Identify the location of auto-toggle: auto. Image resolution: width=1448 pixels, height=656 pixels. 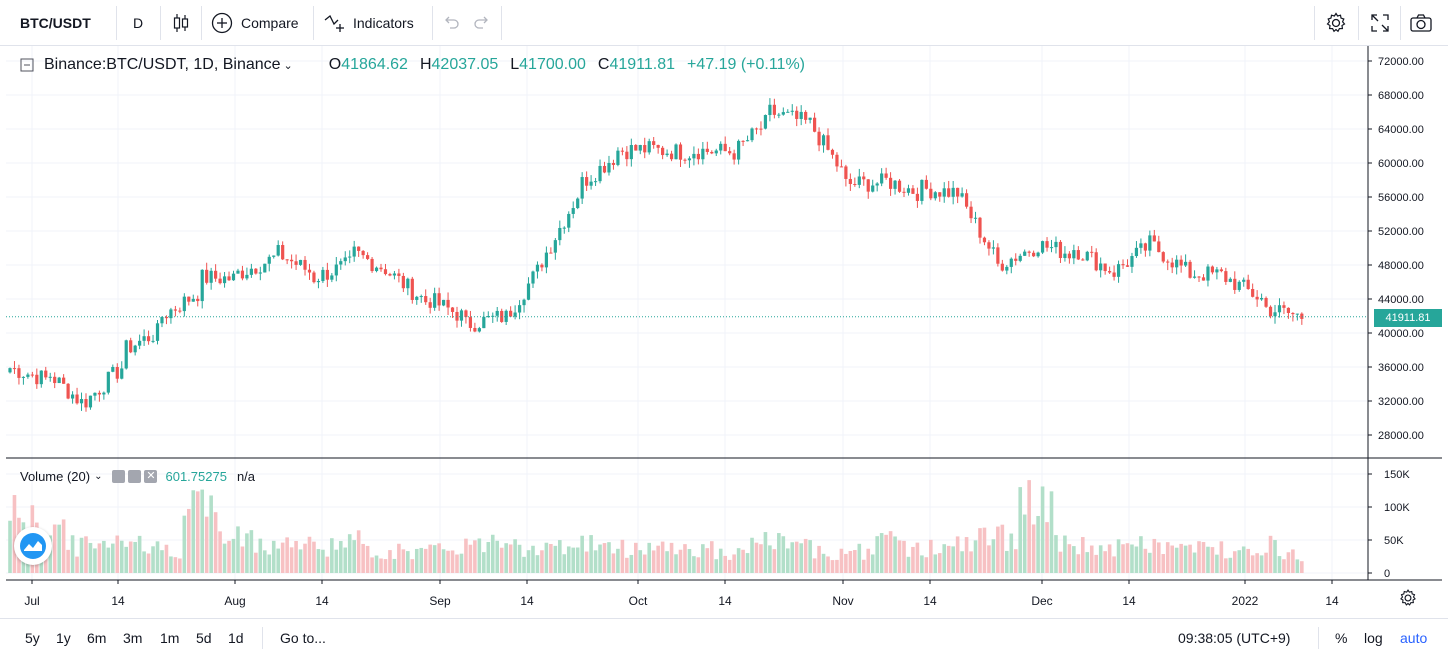
(1413, 637).